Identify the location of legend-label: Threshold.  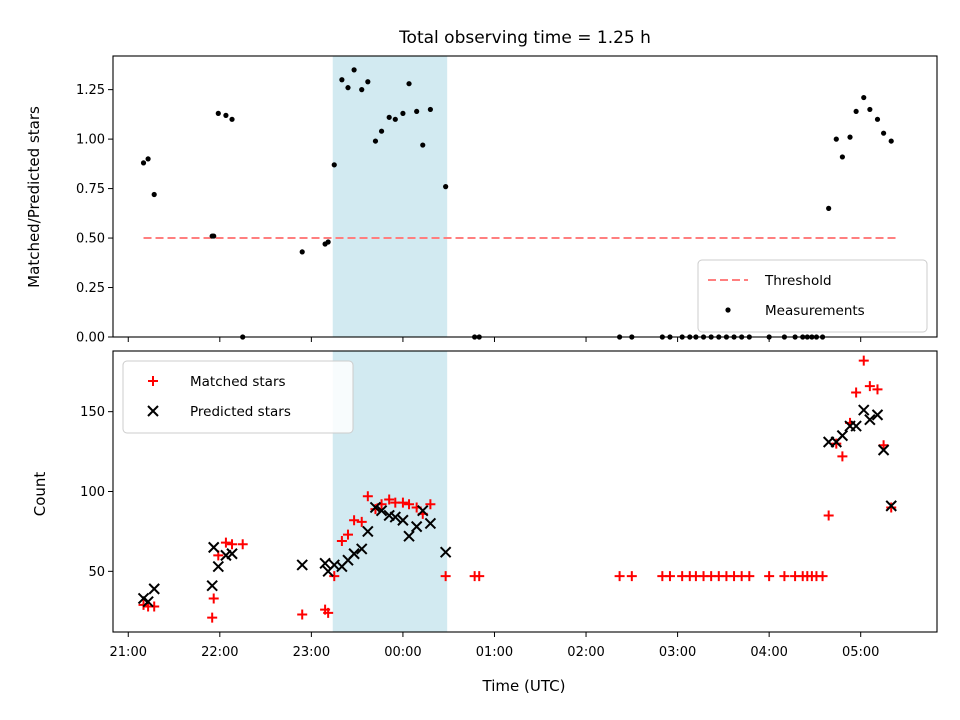
(798, 281).